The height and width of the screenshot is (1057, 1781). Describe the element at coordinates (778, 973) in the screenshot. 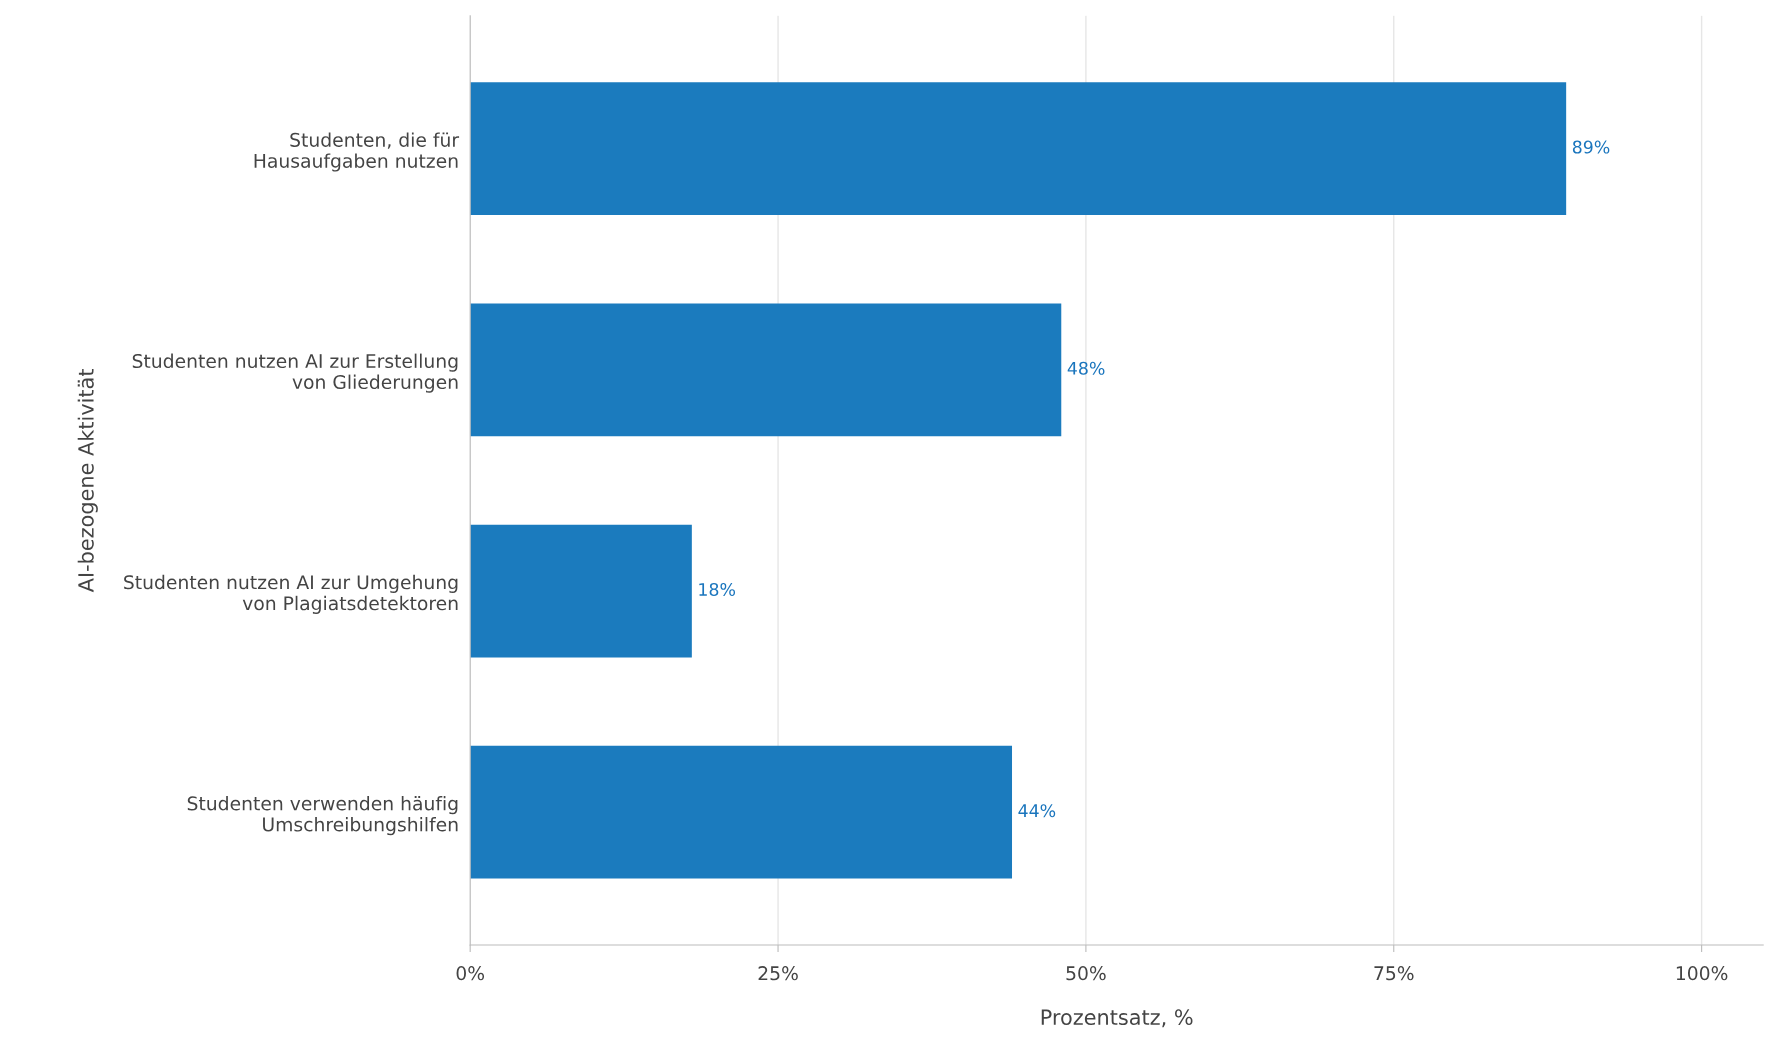

I see `x-tick-label: 25%` at that location.